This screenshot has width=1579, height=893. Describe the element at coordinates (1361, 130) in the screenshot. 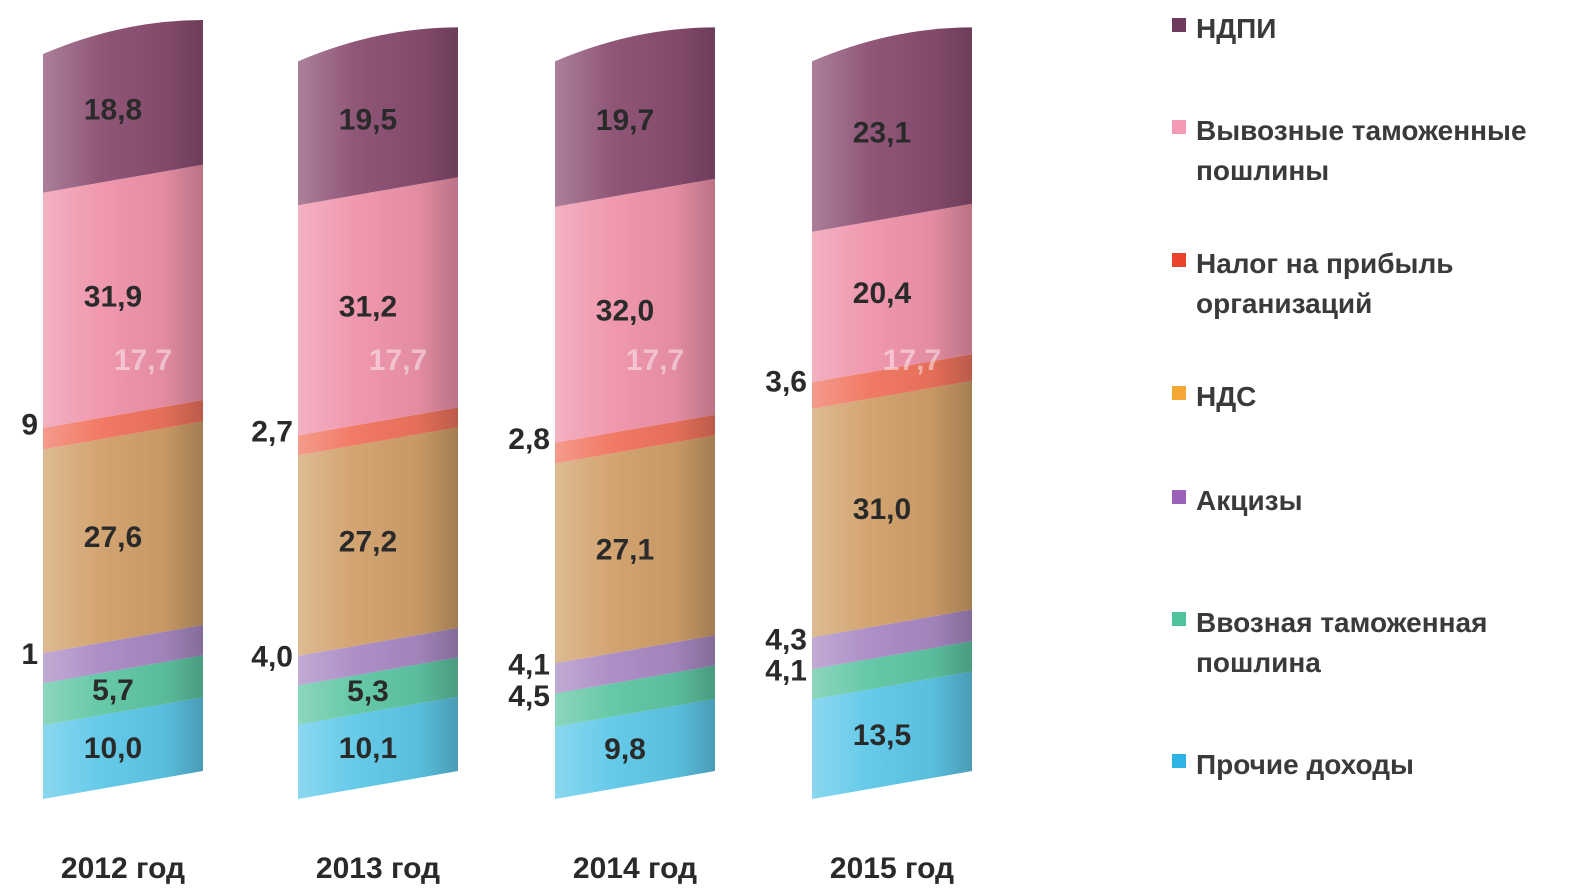

I see `legend-label: Вывозные таможенные` at that location.